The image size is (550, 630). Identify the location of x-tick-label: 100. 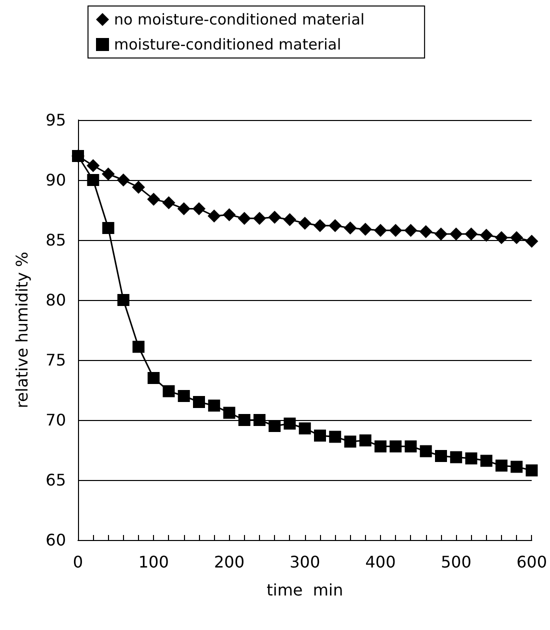
(153, 562).